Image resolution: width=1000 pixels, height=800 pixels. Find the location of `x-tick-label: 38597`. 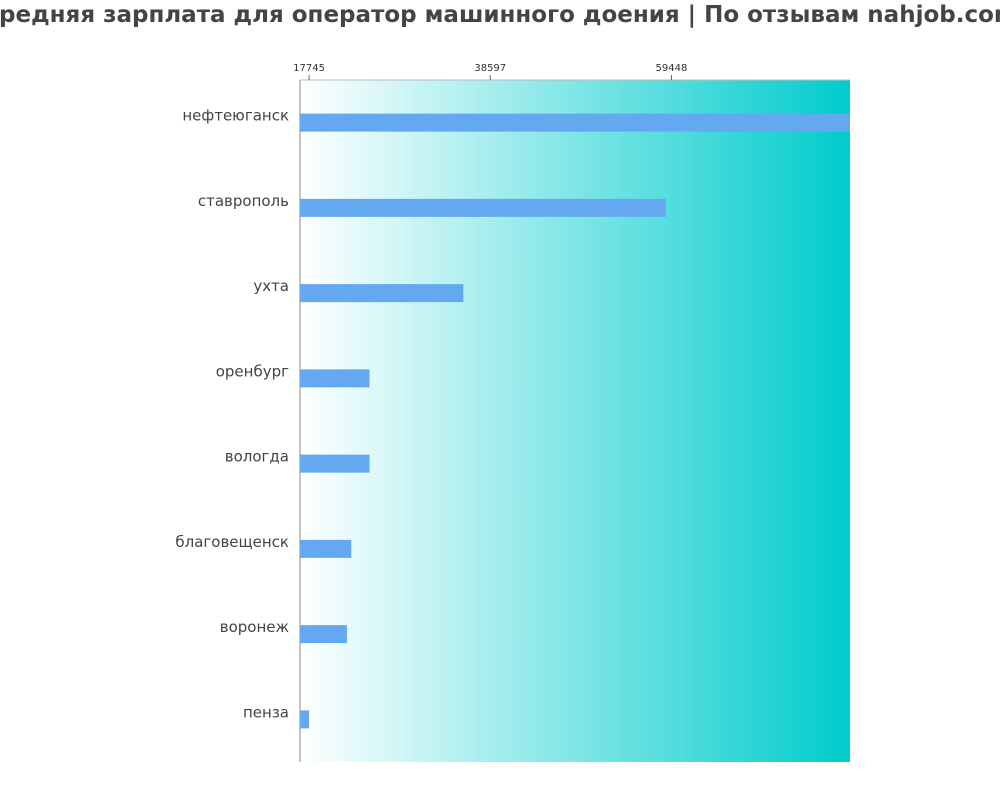

x-tick-label: 38597 is located at coordinates (490, 68).